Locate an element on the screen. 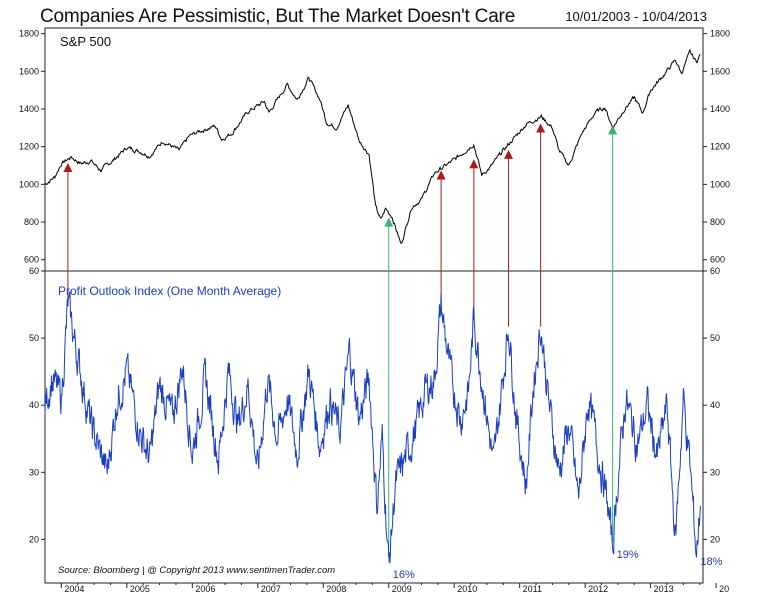 The width and height of the screenshot is (765, 613). trough-percent-label: 19% is located at coordinates (628, 555).